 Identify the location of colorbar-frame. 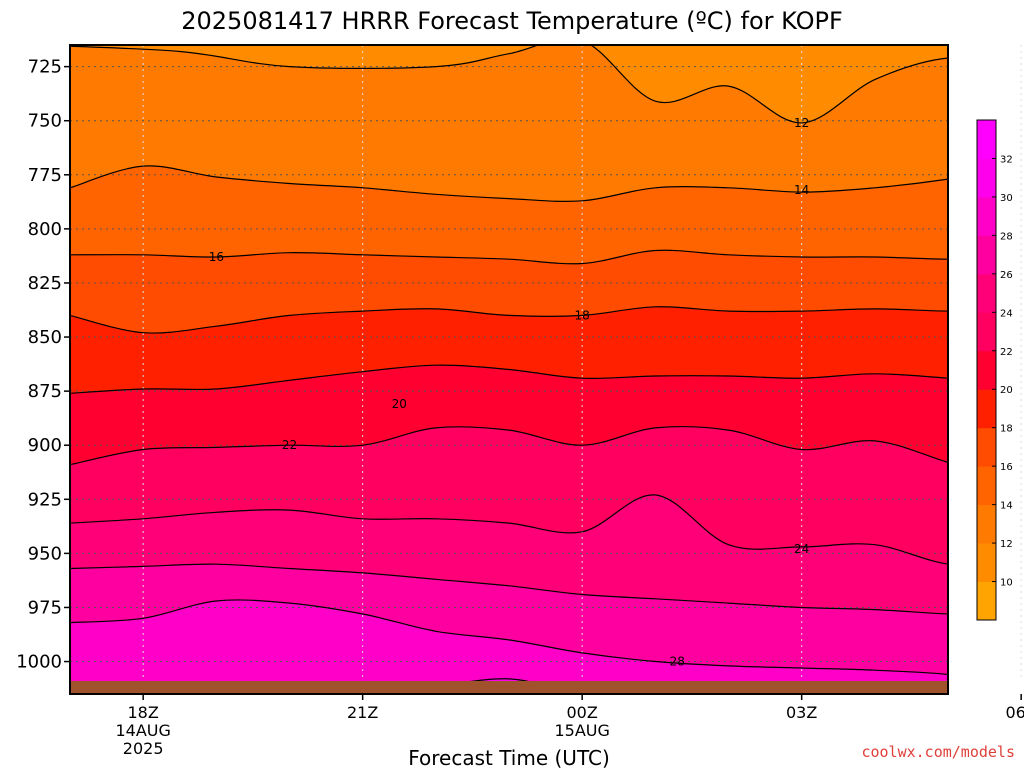
(986, 370).